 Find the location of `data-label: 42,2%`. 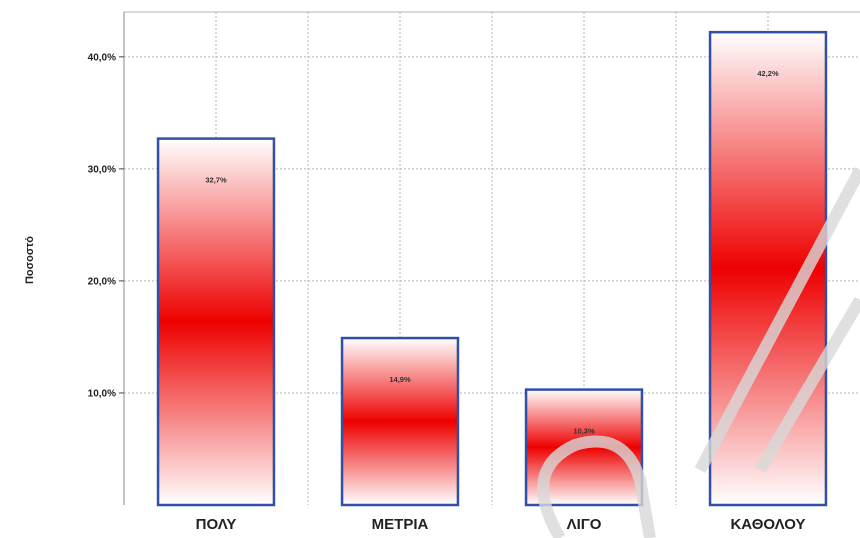

data-label: 42,2% is located at coordinates (768, 73).